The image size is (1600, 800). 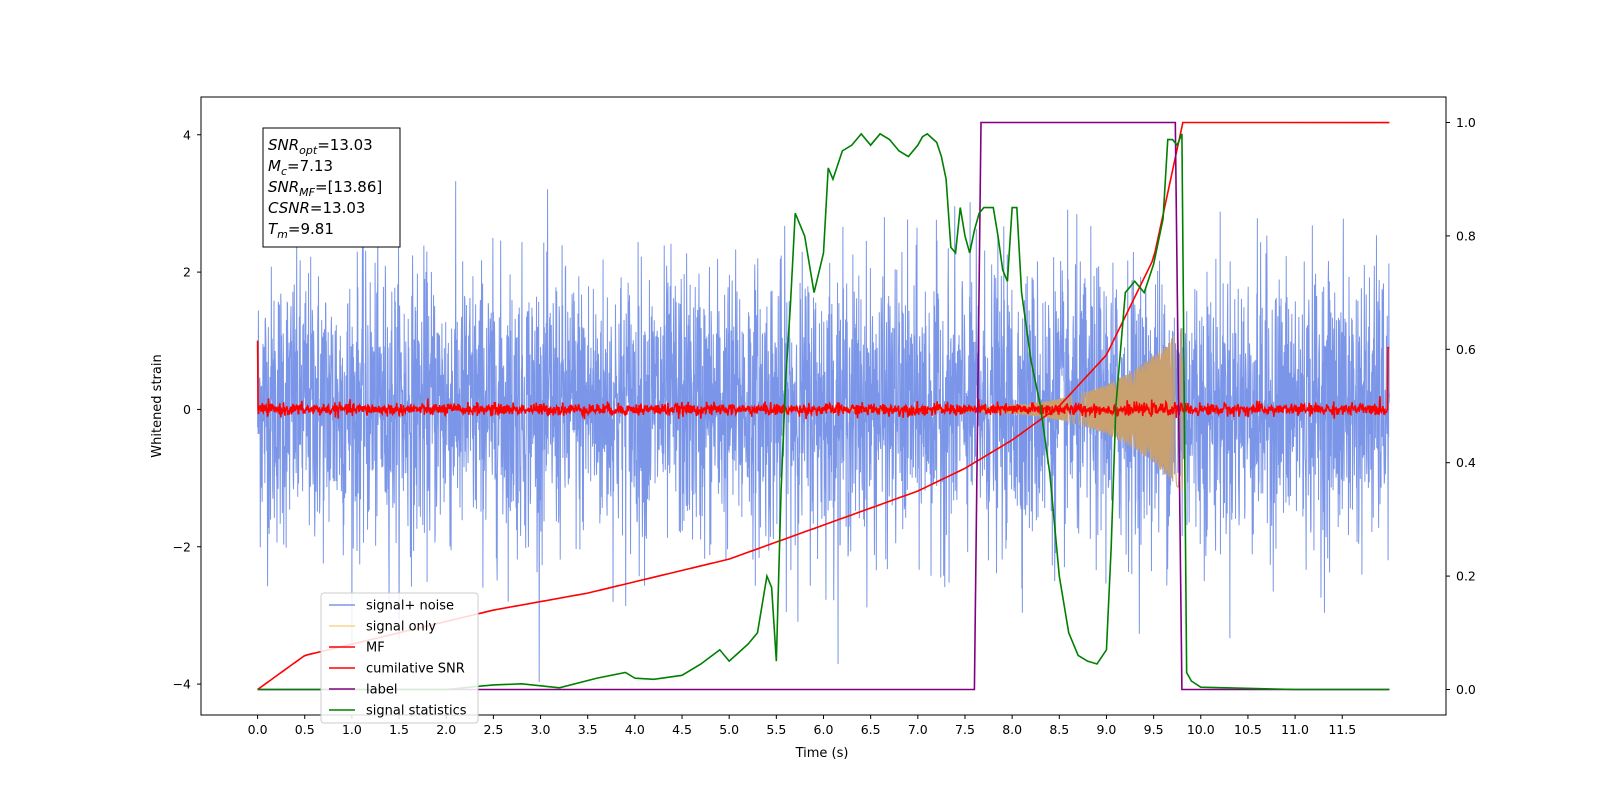 I want to click on annotation-line: Mc=7.13, so click(x=300, y=167).